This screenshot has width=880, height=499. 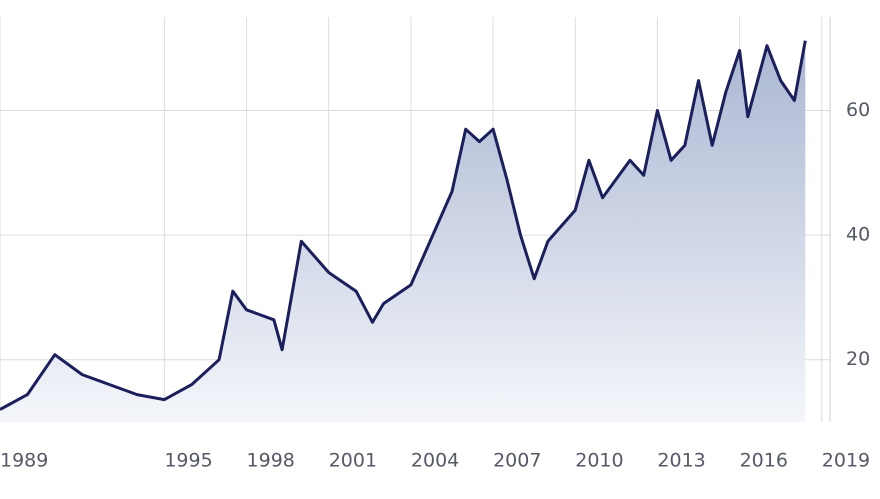 What do you see at coordinates (435, 461) in the screenshot?
I see `x-tick-label: 2004` at bounding box center [435, 461].